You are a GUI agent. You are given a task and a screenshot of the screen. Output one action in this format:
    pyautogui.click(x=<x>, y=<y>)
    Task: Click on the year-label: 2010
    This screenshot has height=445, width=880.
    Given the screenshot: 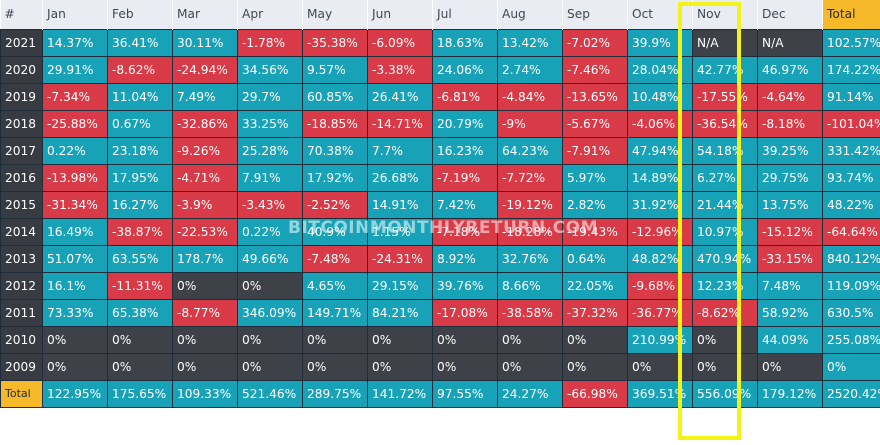 What is the action you would take?
    pyautogui.click(x=21, y=339)
    